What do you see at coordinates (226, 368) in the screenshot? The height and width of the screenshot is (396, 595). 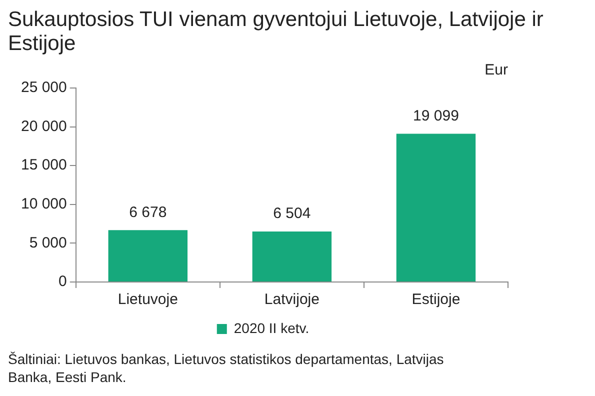 I see `text: Šaltiniai: Lietuvos bankas, Lietuvos statistikos departamentas, Latvijas Banka, Eesti Pank.` at bounding box center [226, 368].